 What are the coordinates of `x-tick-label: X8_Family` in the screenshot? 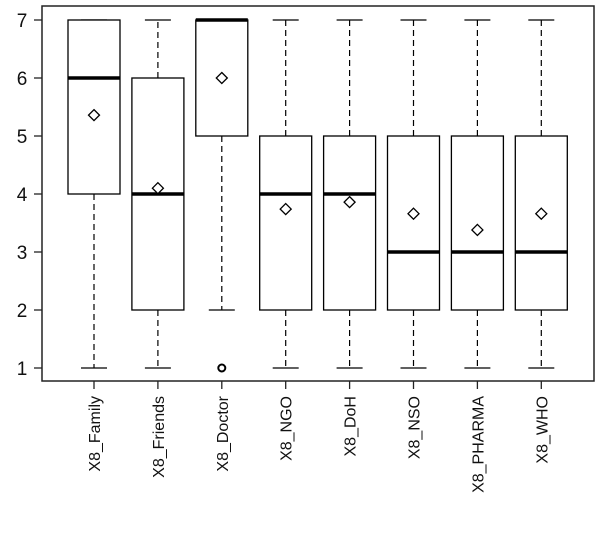 It's located at (95, 434).